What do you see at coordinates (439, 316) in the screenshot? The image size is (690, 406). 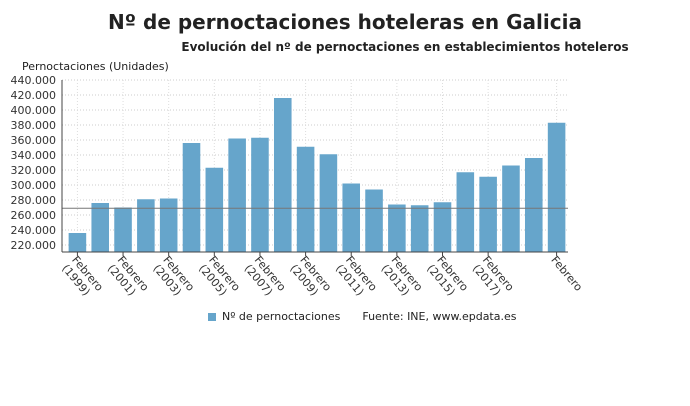 I see `source-note: Fuente: INE, www.epdata.es` at bounding box center [439, 316].